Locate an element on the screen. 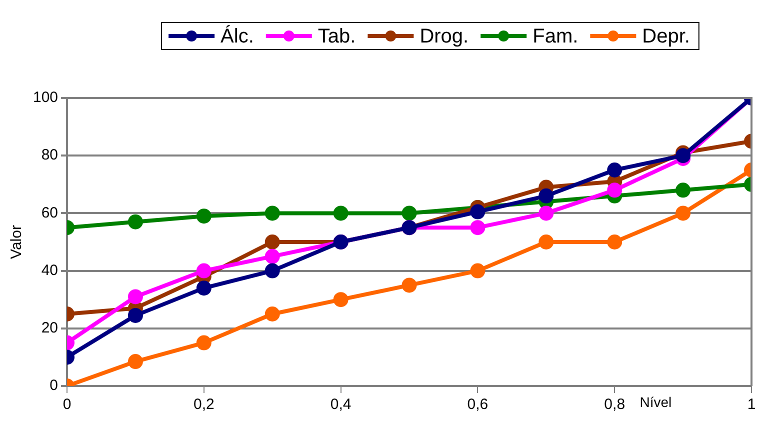  y-tick-label: 20 is located at coordinates (49, 328).